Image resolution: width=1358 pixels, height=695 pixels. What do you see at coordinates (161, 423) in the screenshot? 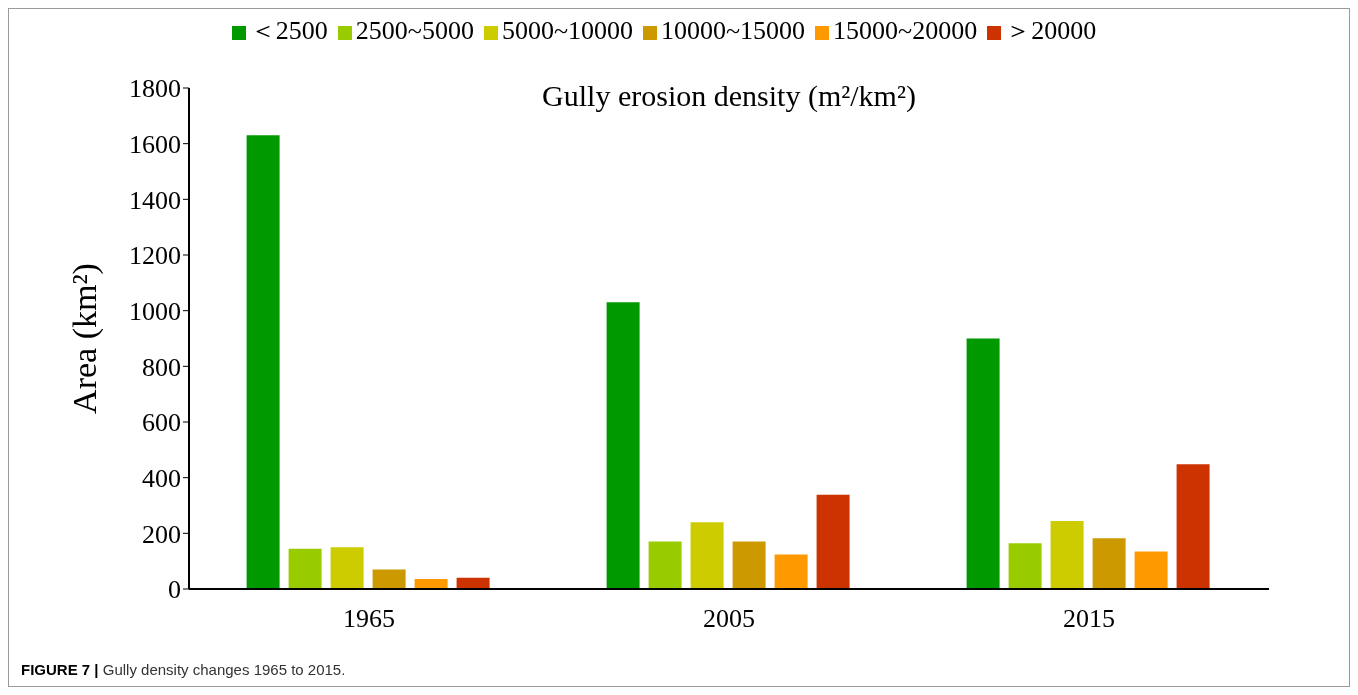
I see `y-tick-label: 600` at bounding box center [161, 423].